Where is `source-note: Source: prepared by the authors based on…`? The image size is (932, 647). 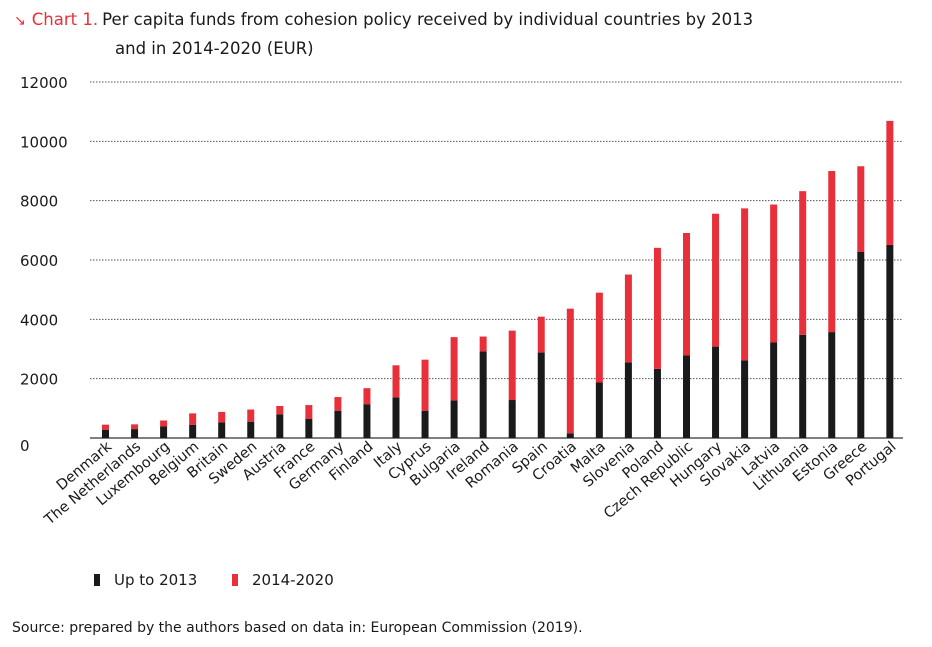 source-note: Source: prepared by the authors based on… is located at coordinates (297, 628).